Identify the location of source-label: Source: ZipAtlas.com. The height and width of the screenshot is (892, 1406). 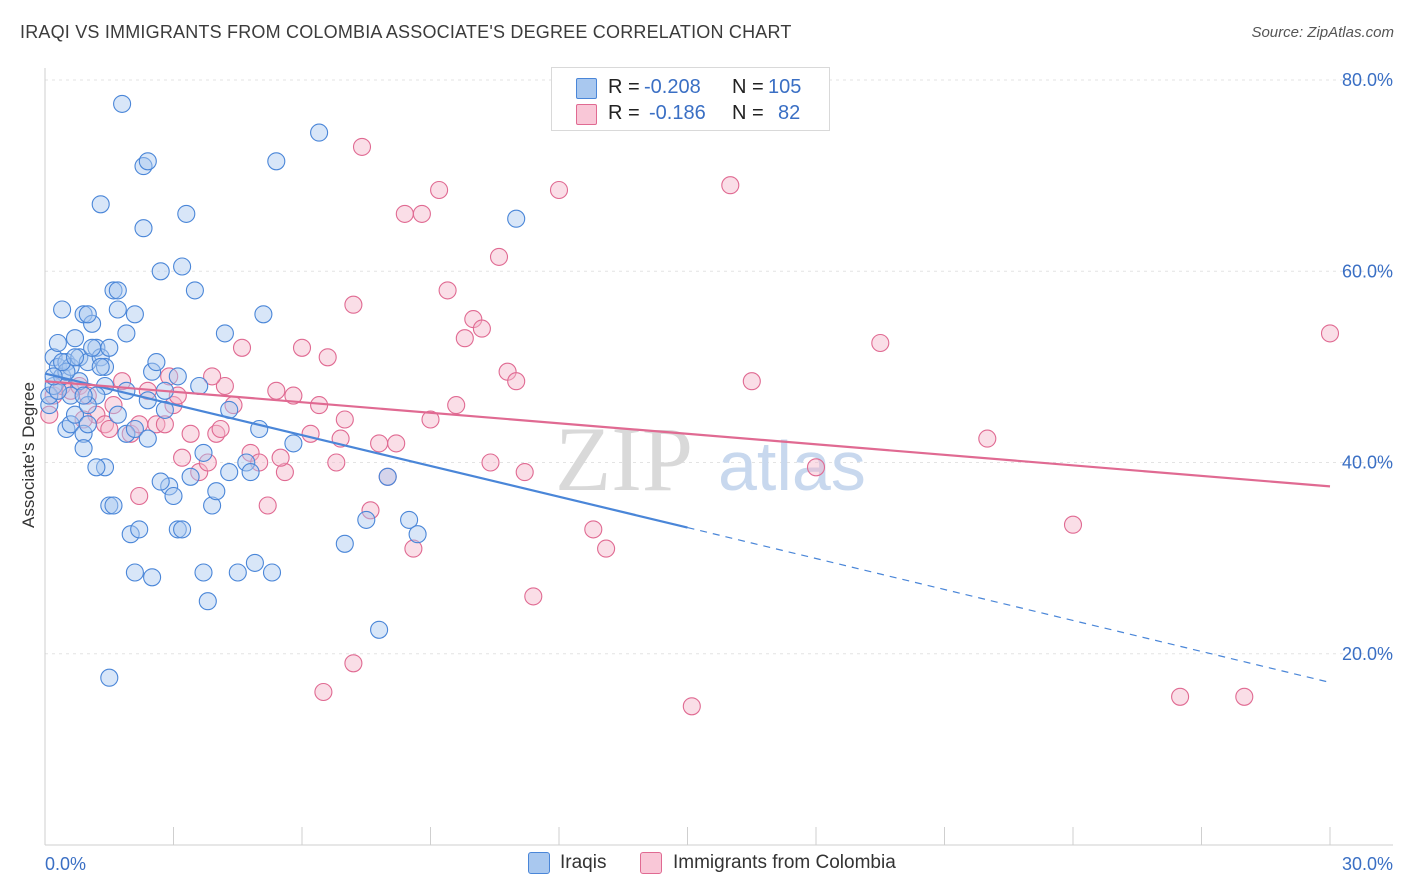
(1322, 32).